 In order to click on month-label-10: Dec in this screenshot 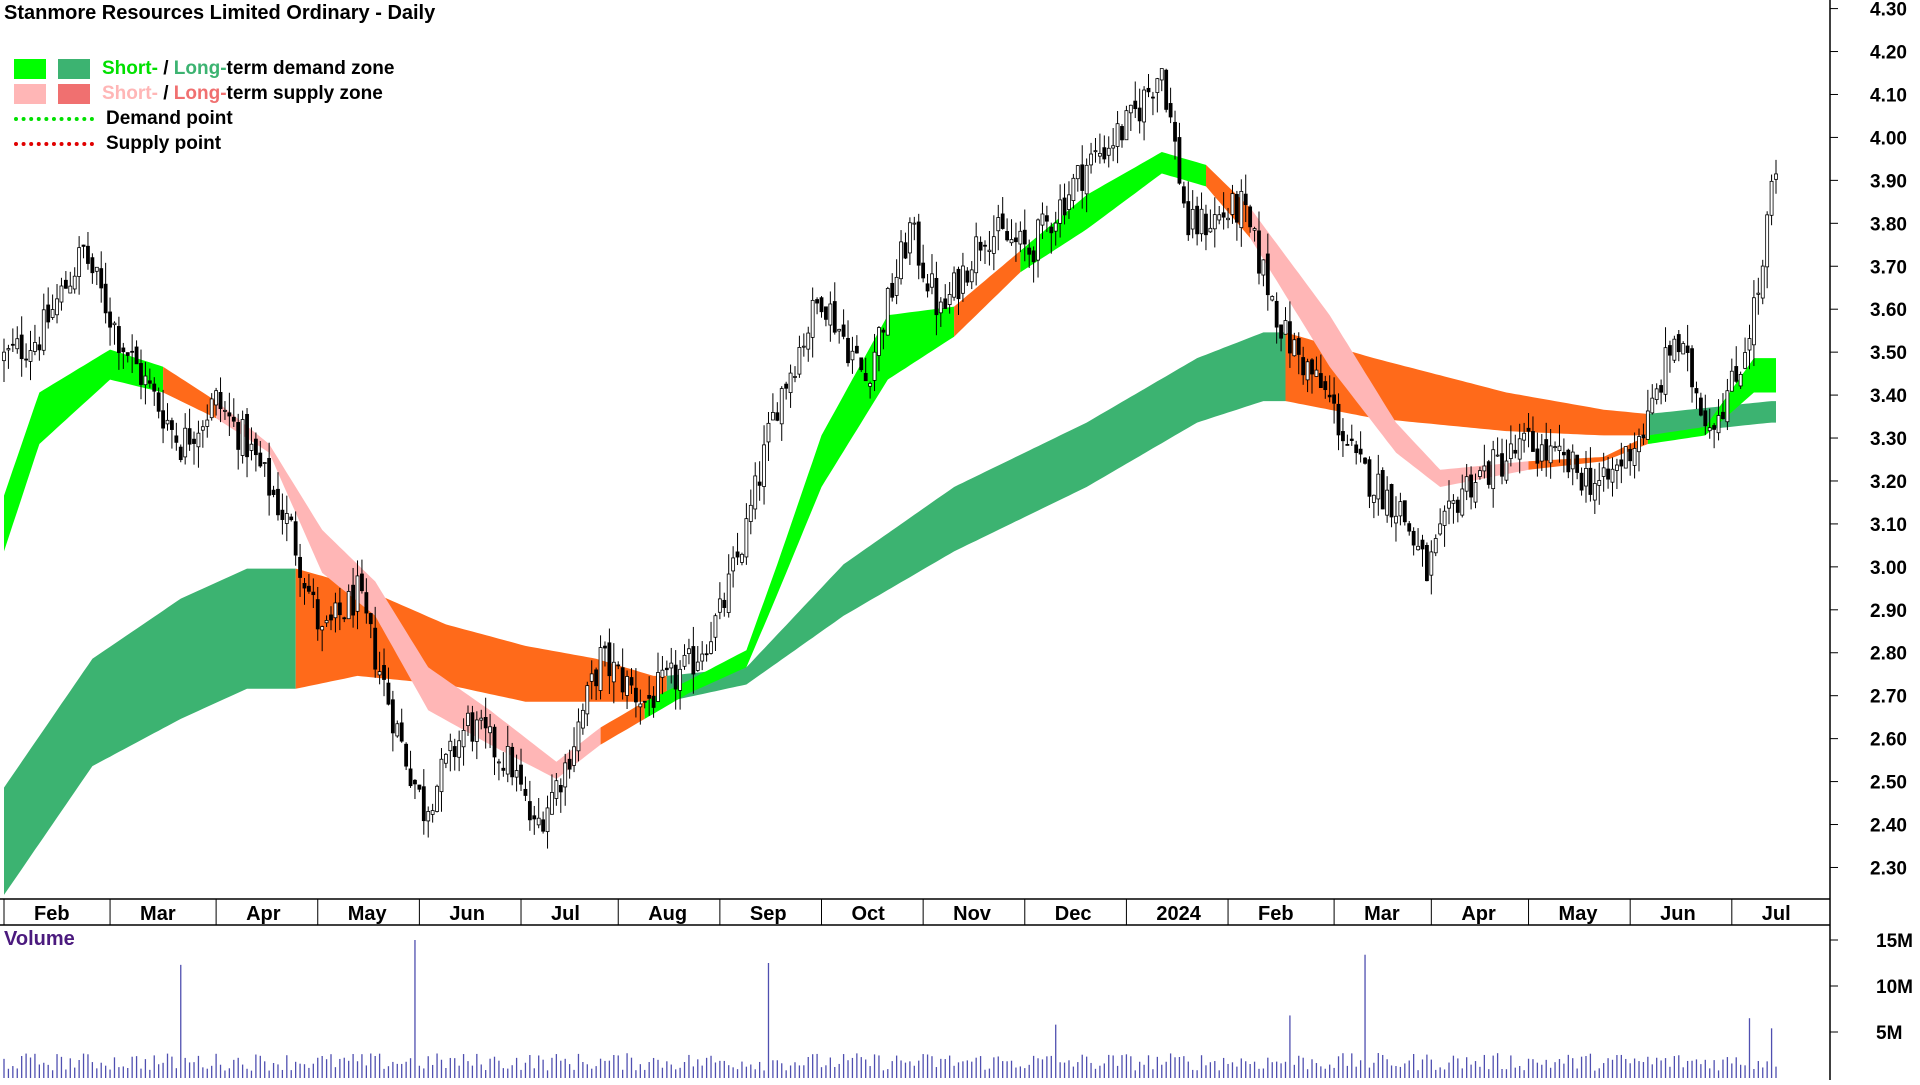, I will do `click(1073, 914)`.